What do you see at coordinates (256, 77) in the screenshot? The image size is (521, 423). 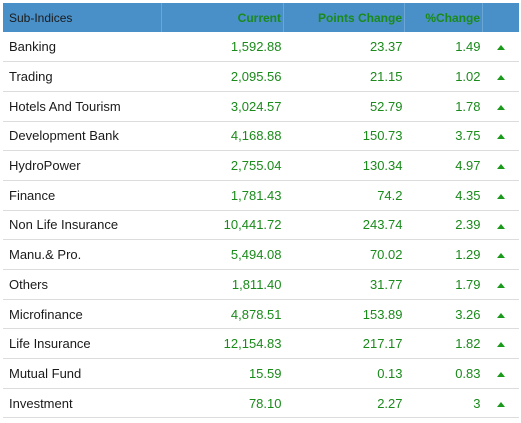 I see `current-value-text: 2,095.56` at bounding box center [256, 77].